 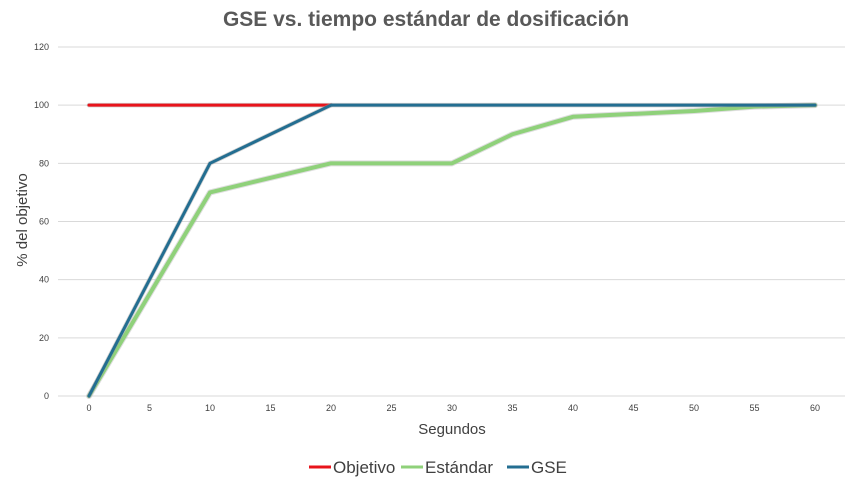 I want to click on y-tick-label: 20, so click(x=44, y=338).